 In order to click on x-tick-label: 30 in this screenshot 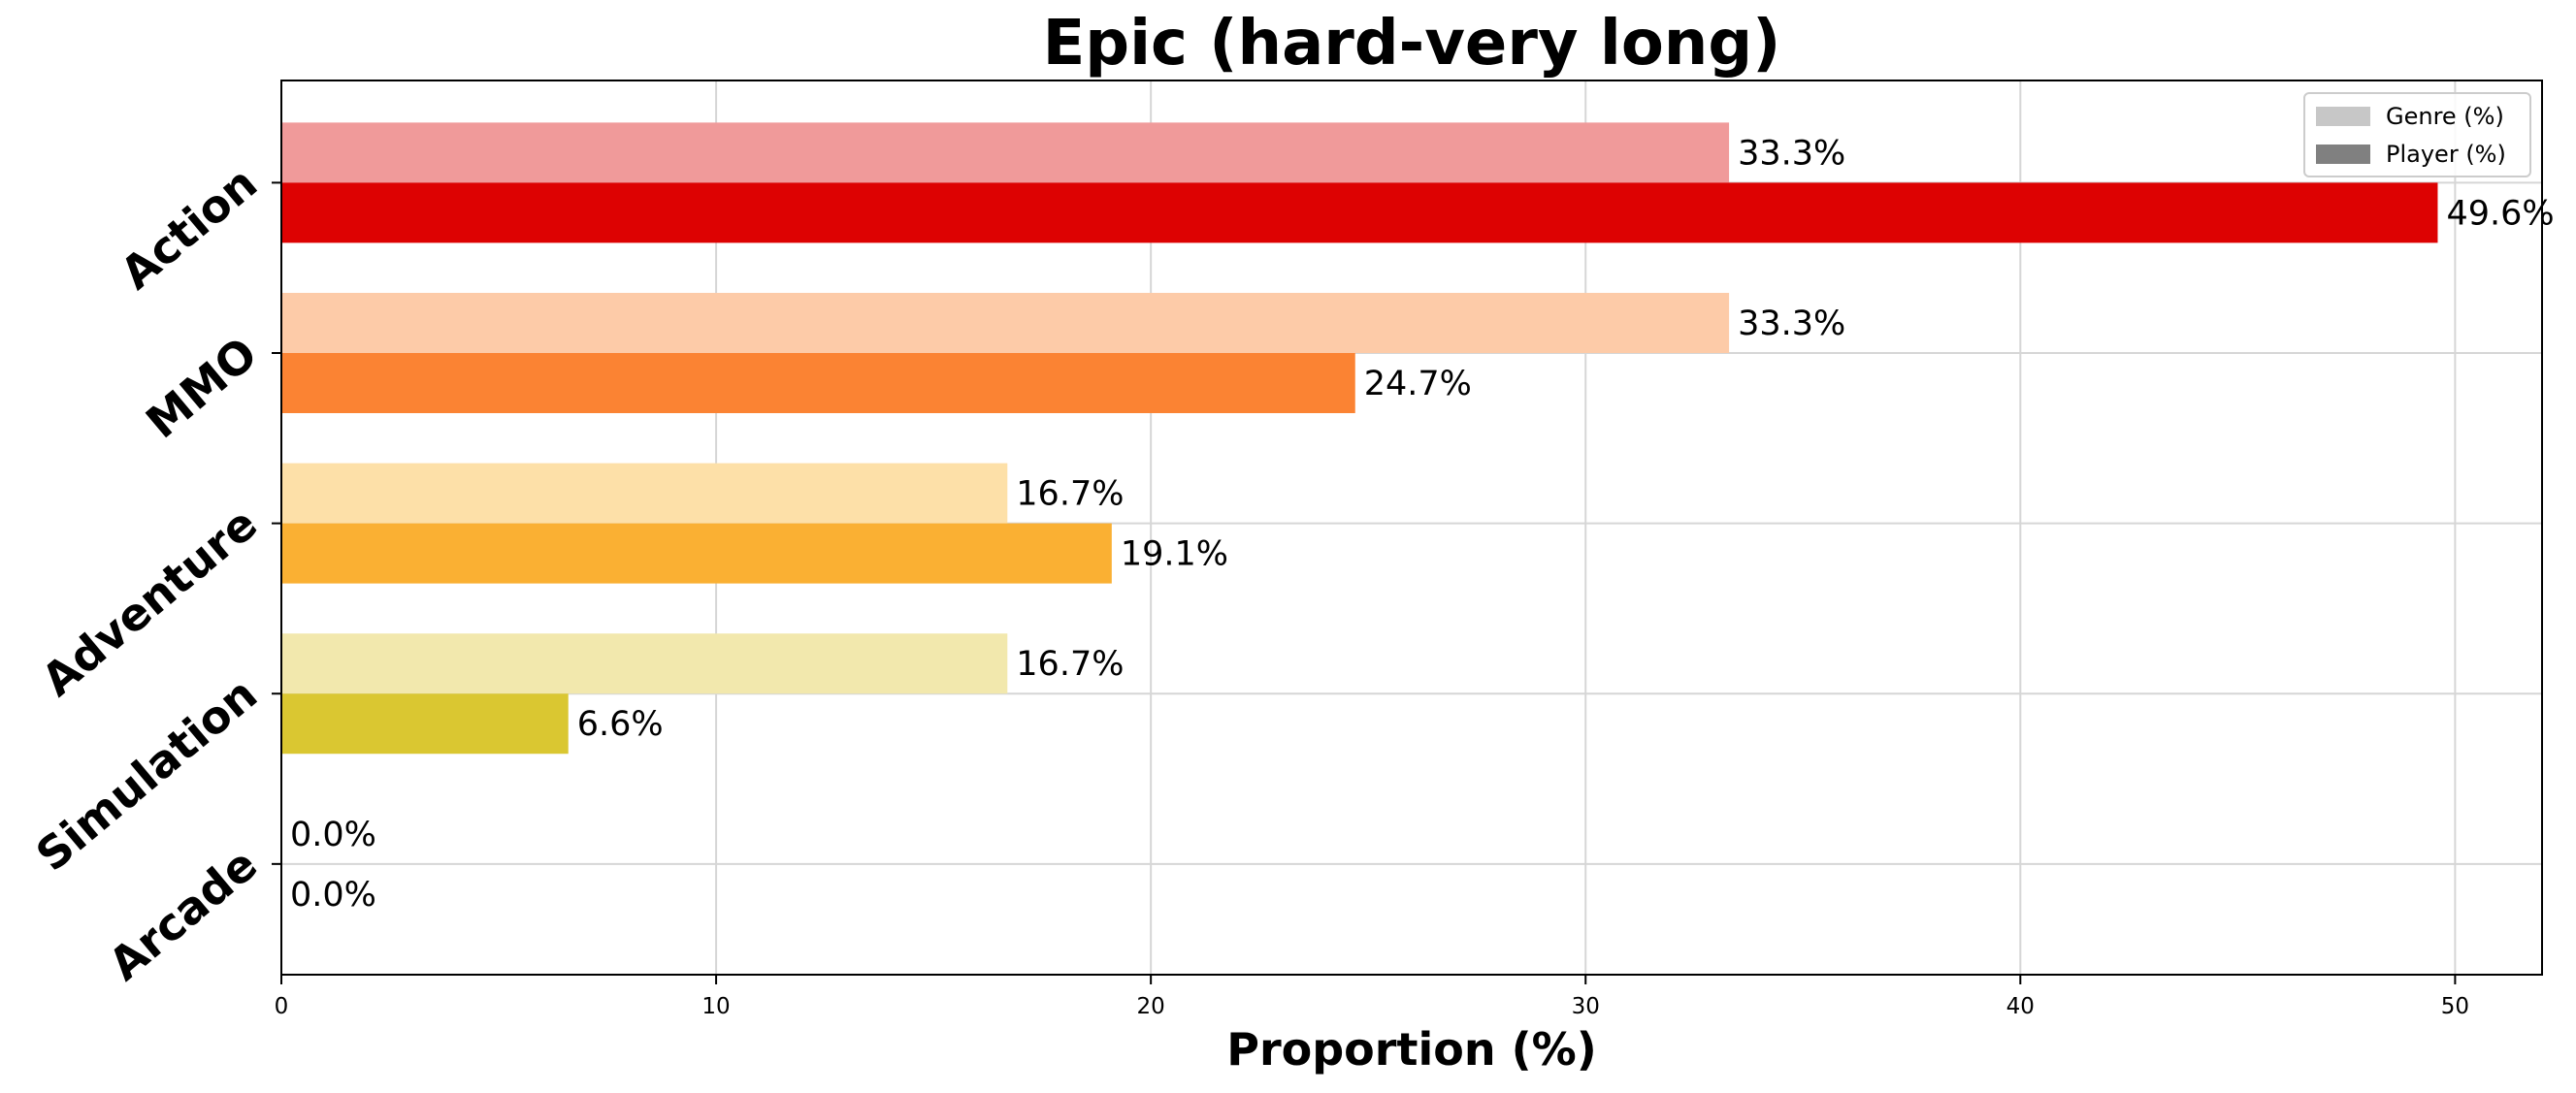, I will do `click(1586, 1007)`.